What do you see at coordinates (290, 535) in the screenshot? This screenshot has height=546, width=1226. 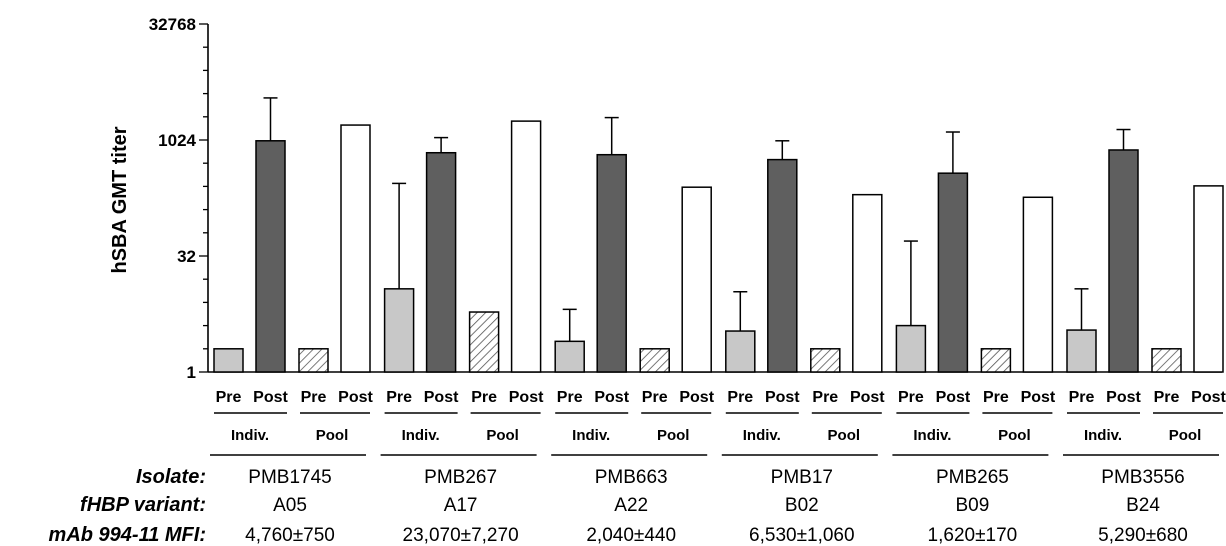 I see `mfi-value: 4,760±750` at bounding box center [290, 535].